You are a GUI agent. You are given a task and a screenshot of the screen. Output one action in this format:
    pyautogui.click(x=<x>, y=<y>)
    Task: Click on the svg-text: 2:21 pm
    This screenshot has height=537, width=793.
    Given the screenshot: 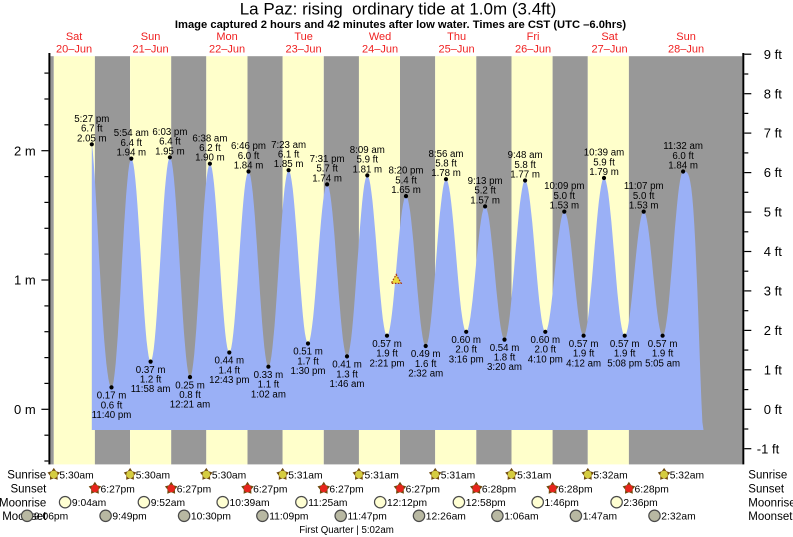 What is the action you would take?
    pyautogui.click(x=386, y=363)
    